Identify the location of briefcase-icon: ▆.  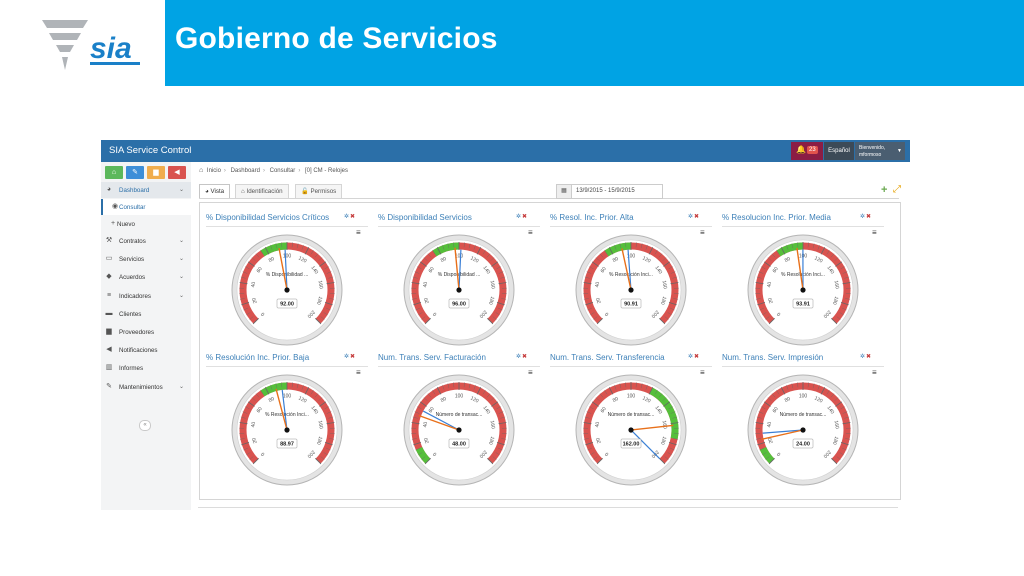
(156, 172).